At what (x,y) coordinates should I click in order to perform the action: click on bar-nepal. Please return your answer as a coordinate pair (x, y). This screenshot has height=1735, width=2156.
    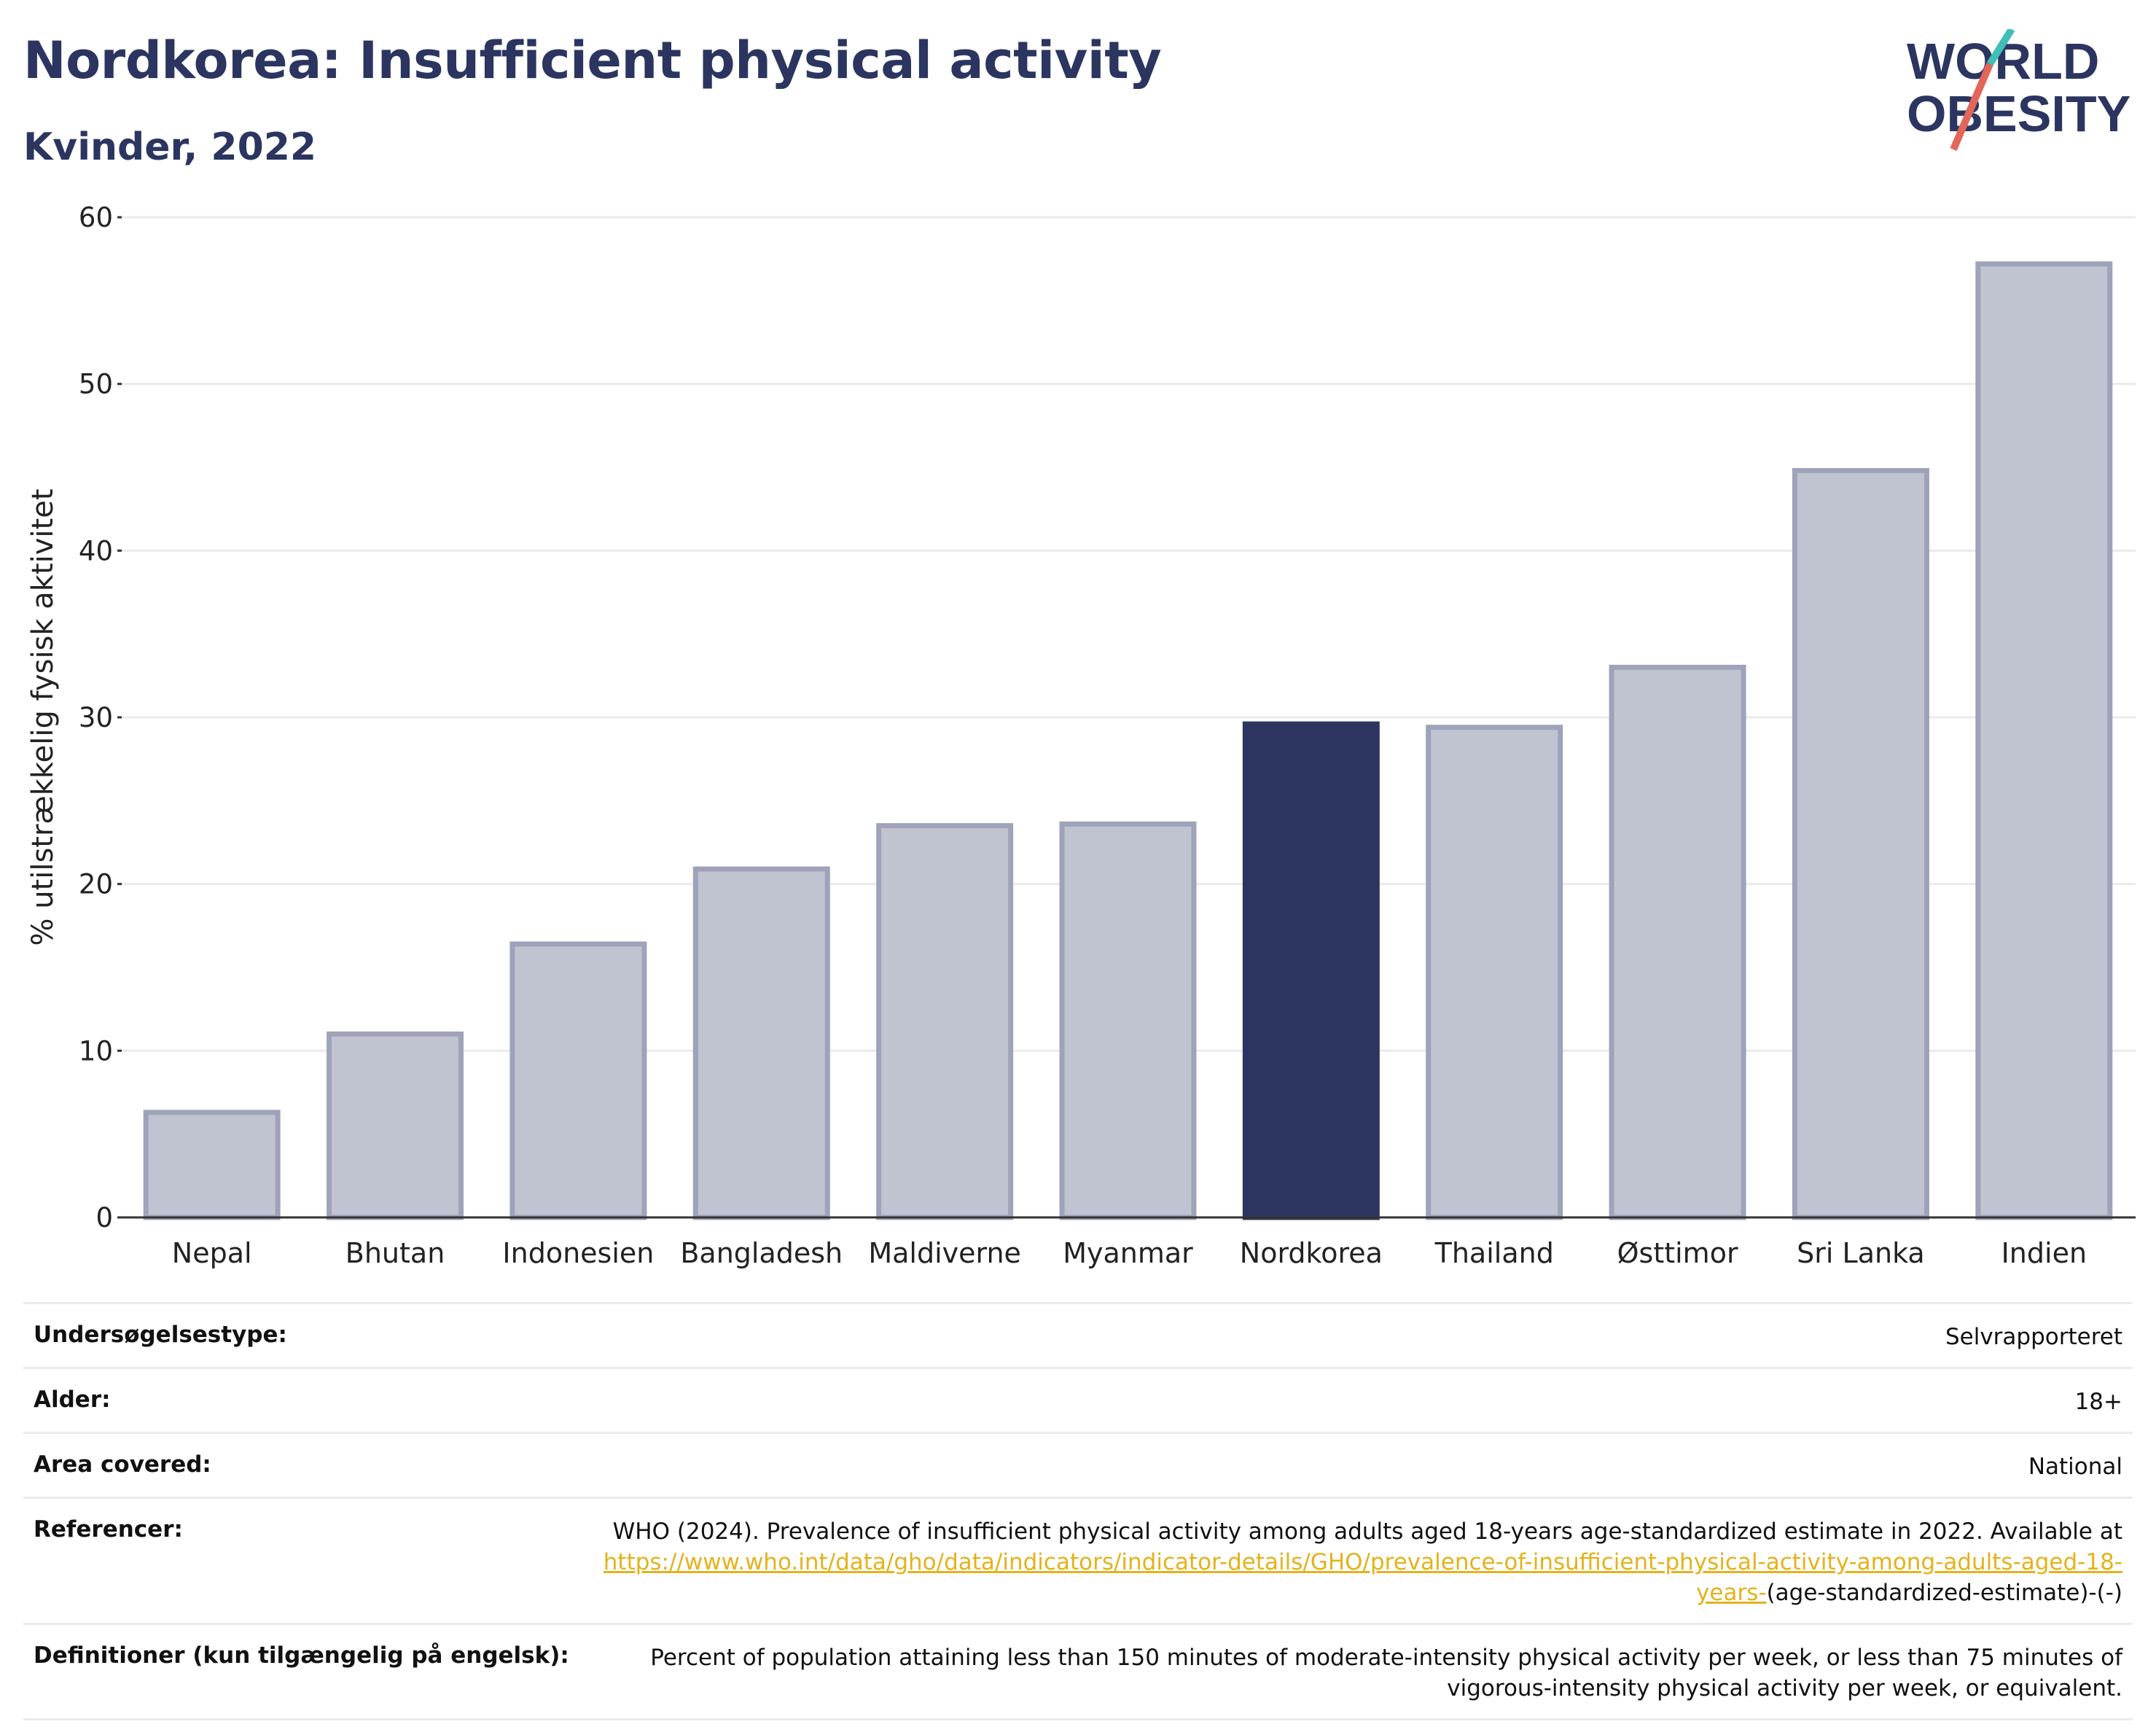
    Looking at the image, I should click on (212, 1165).